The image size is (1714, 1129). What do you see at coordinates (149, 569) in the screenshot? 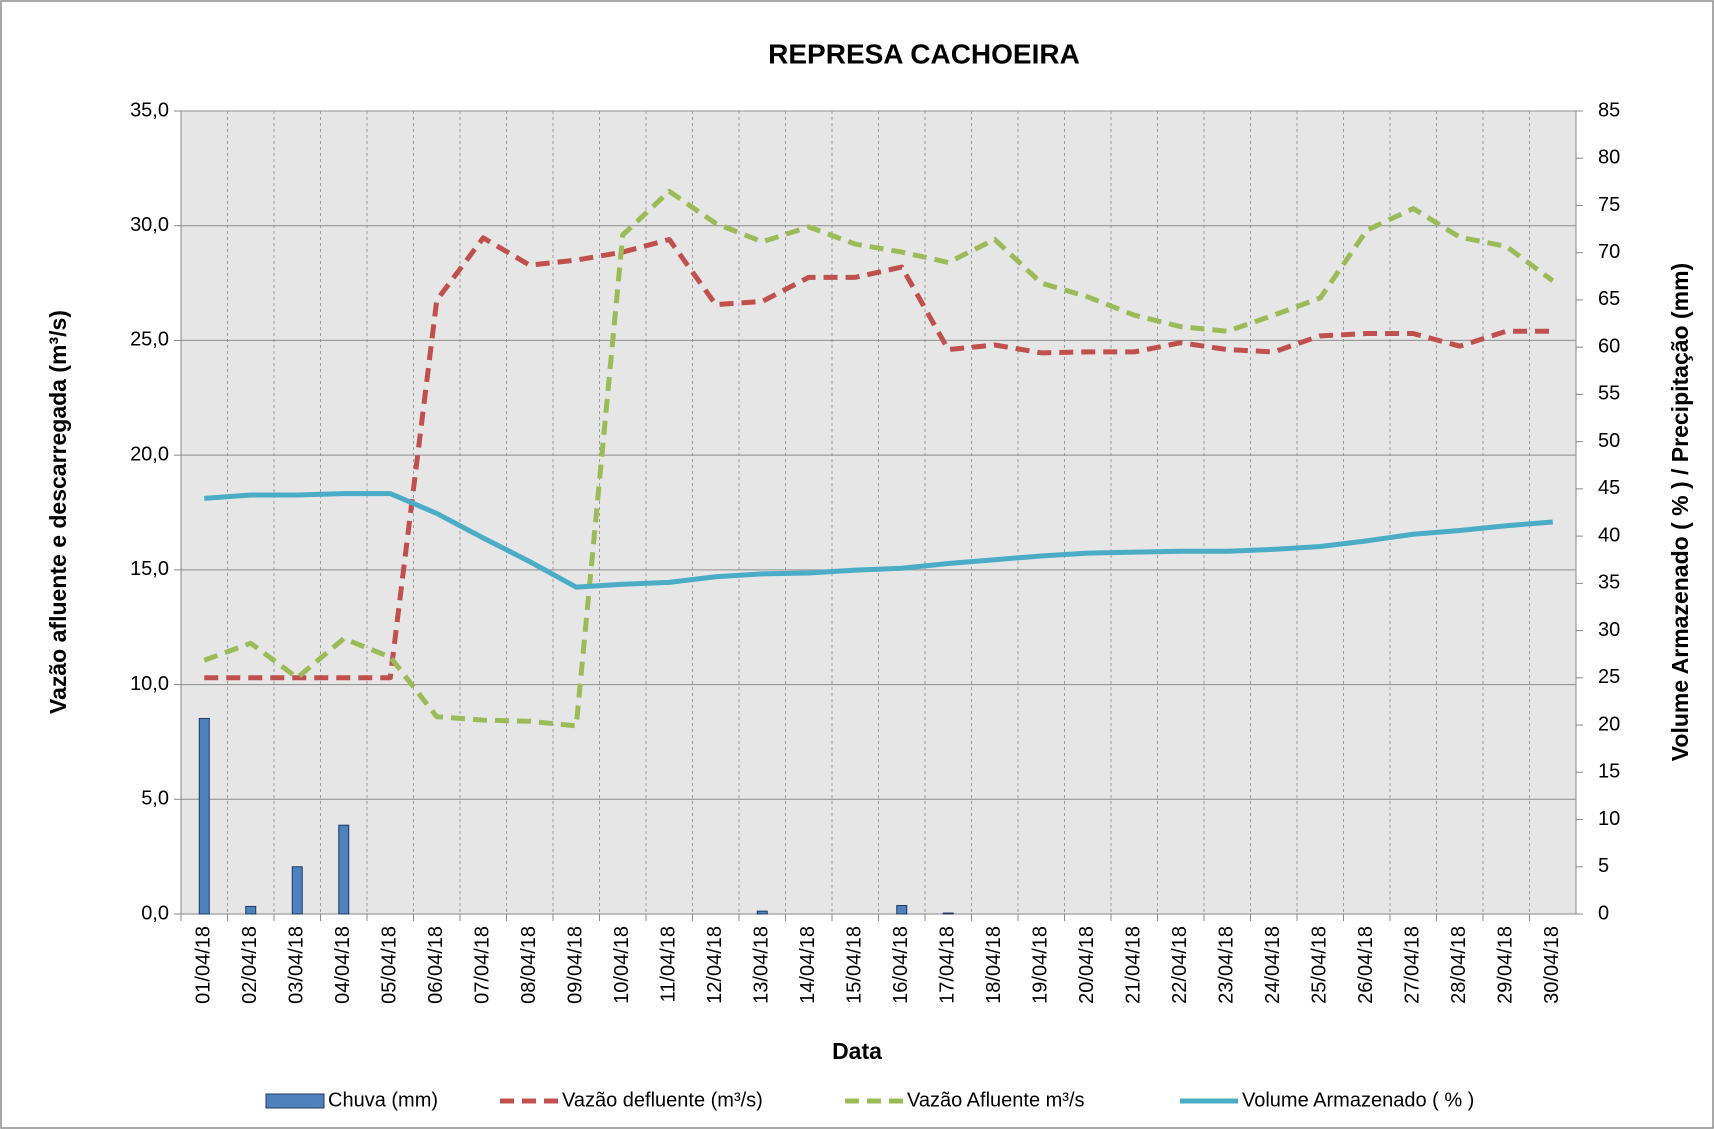
I see `y-tick-label: 15,0` at bounding box center [149, 569].